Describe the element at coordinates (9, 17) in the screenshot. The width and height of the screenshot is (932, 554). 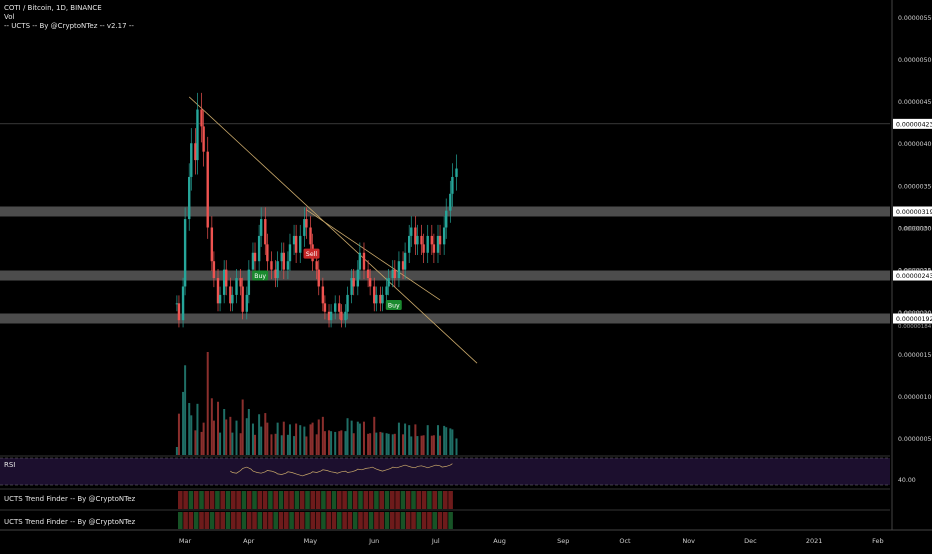
I see `volume-label: Vol` at that location.